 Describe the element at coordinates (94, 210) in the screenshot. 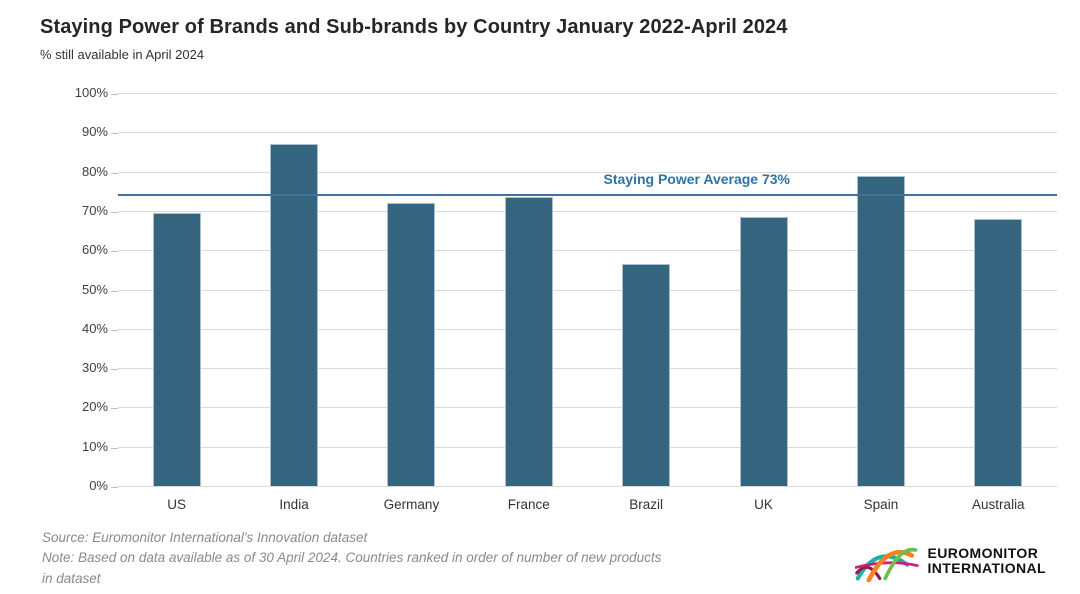

I see `y-tick-label: 70%` at that location.